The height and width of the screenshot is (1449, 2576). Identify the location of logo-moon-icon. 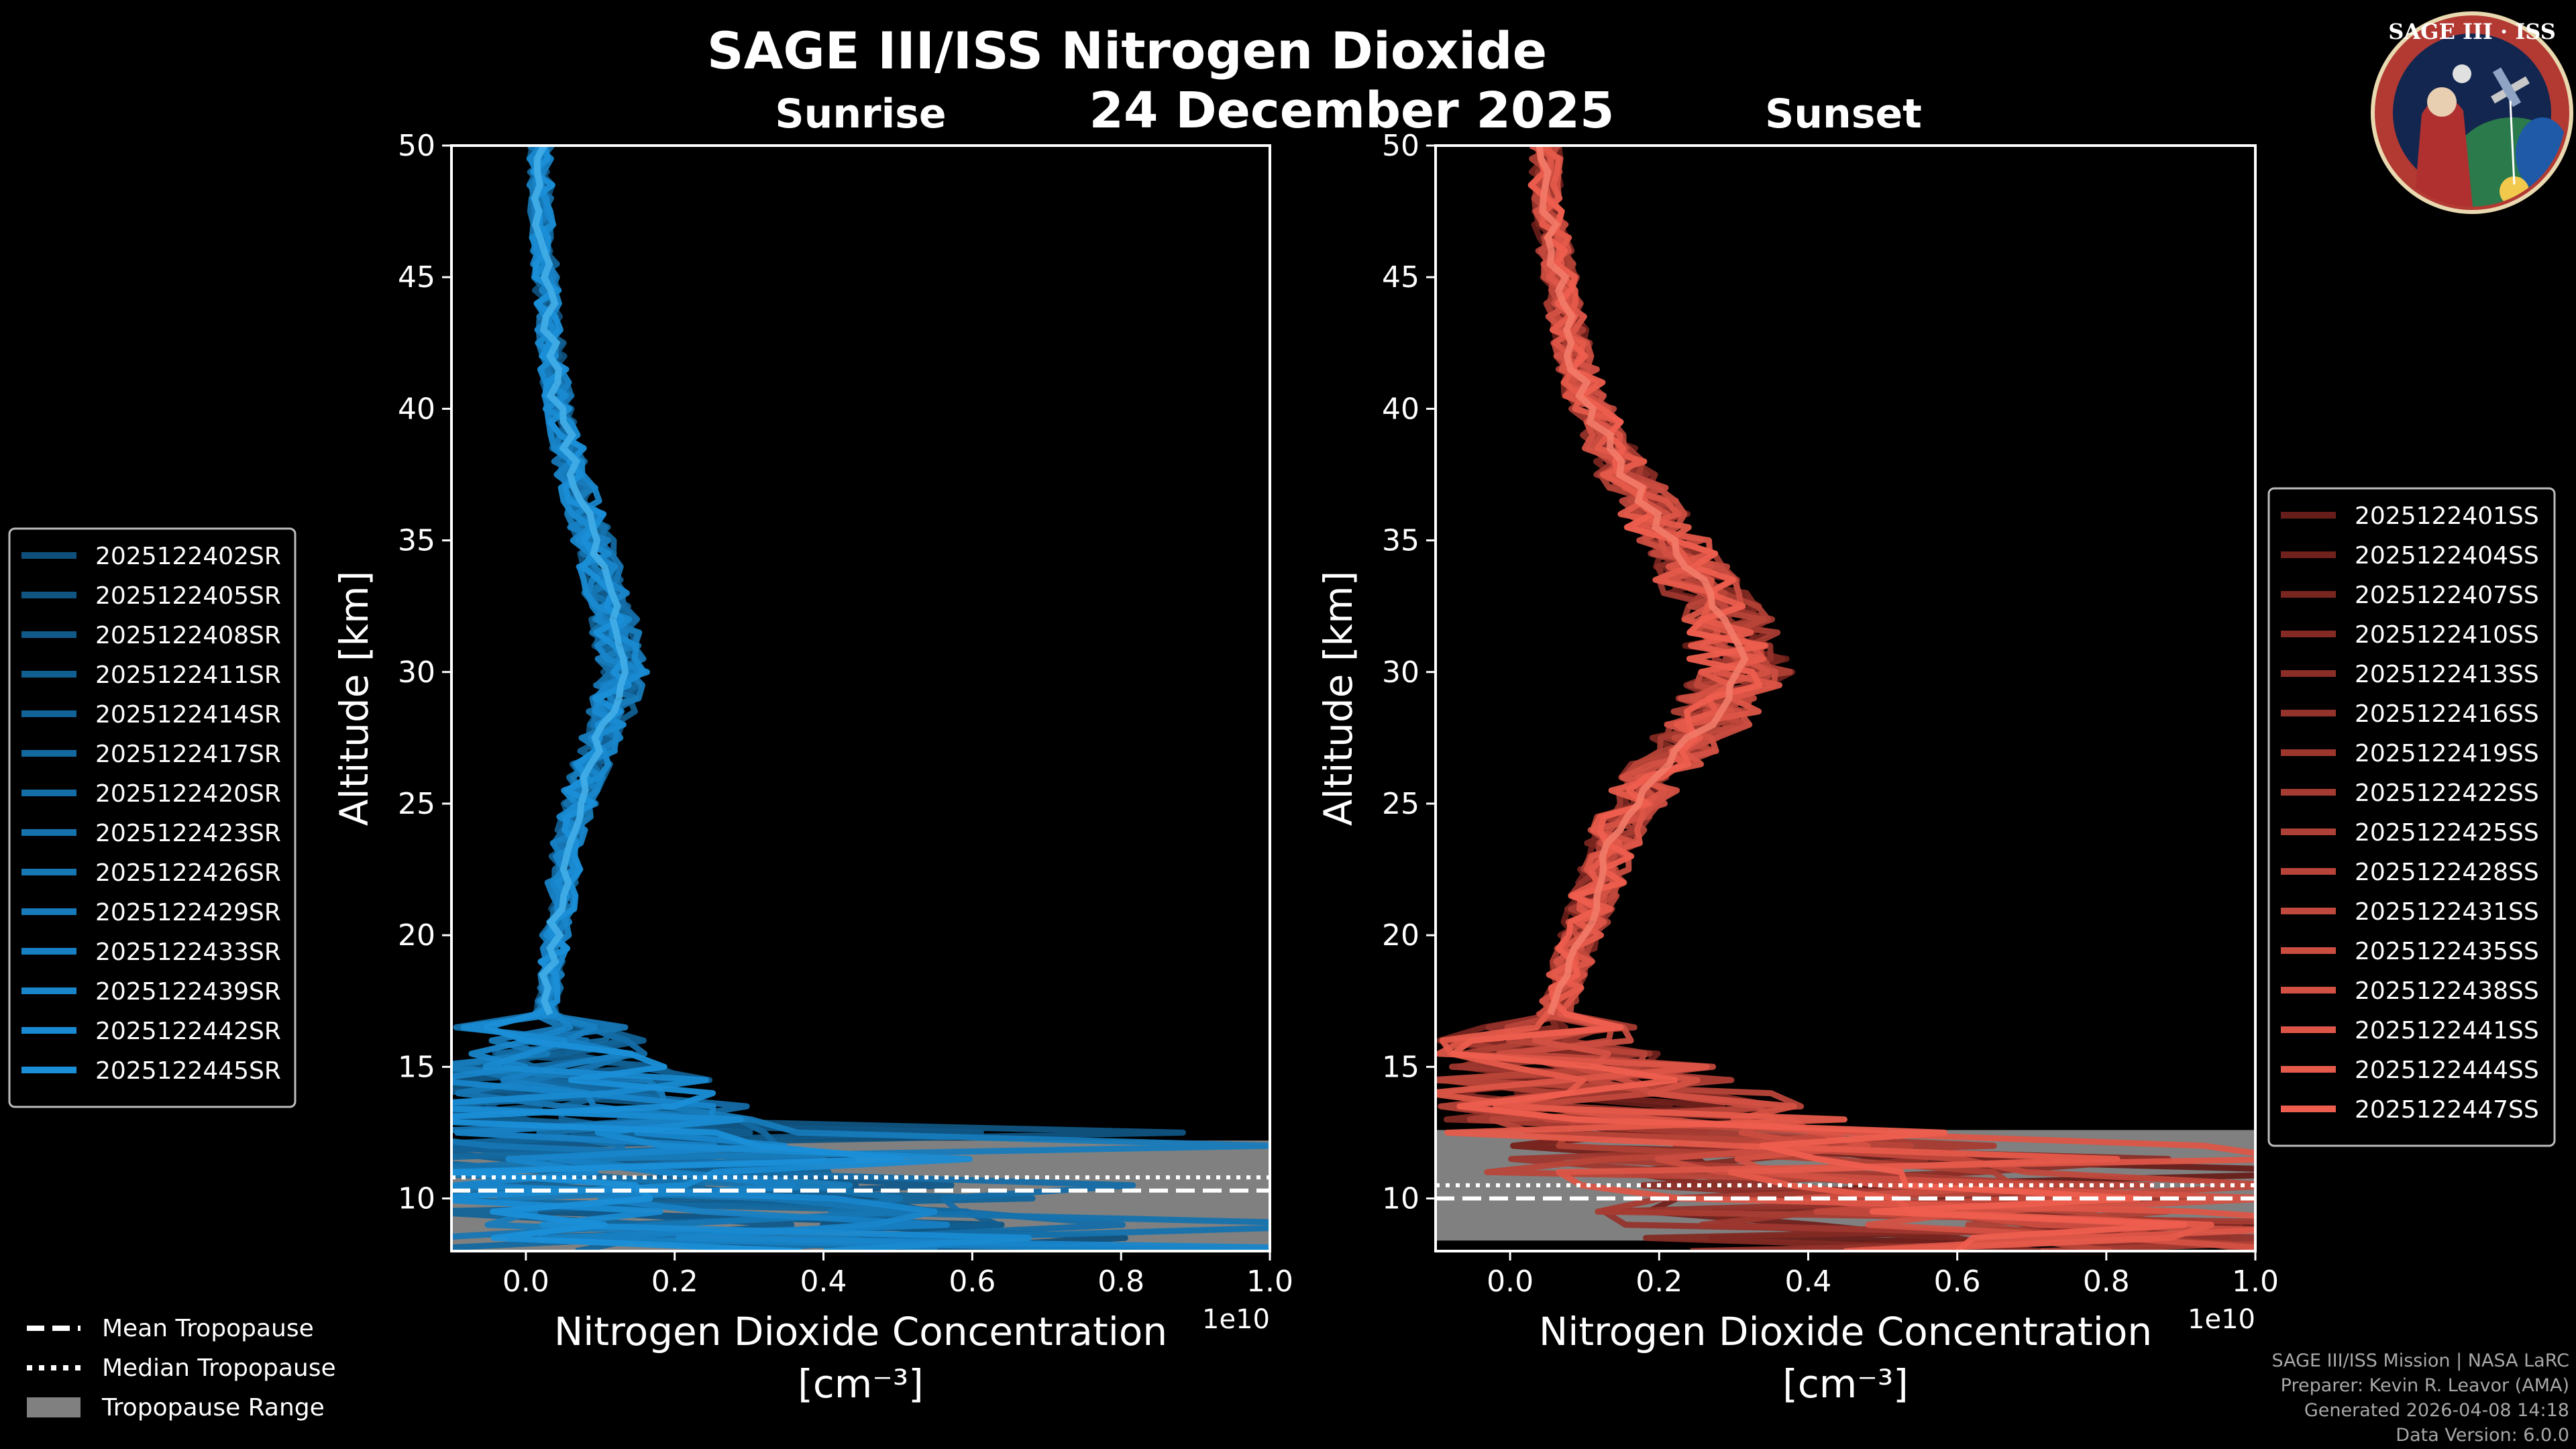
(2462, 73).